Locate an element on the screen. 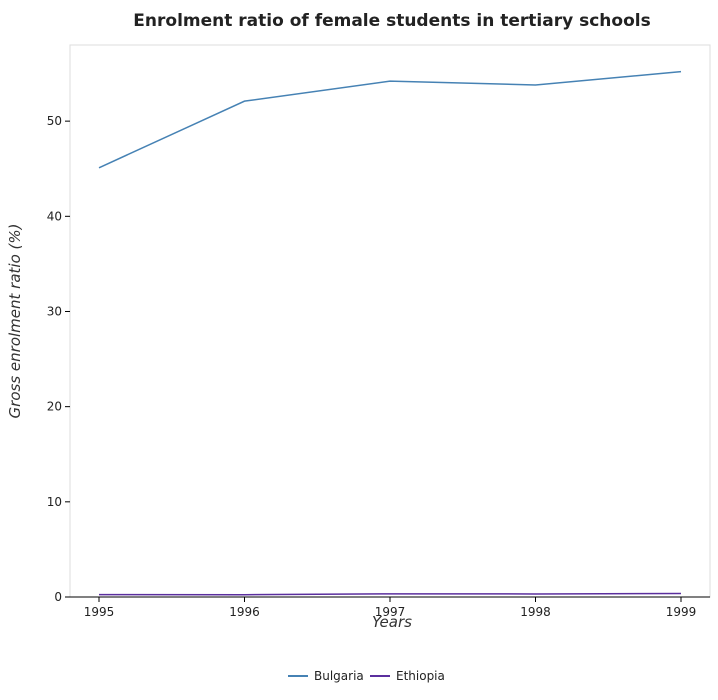  x-axis-label: Years is located at coordinates (392, 622).